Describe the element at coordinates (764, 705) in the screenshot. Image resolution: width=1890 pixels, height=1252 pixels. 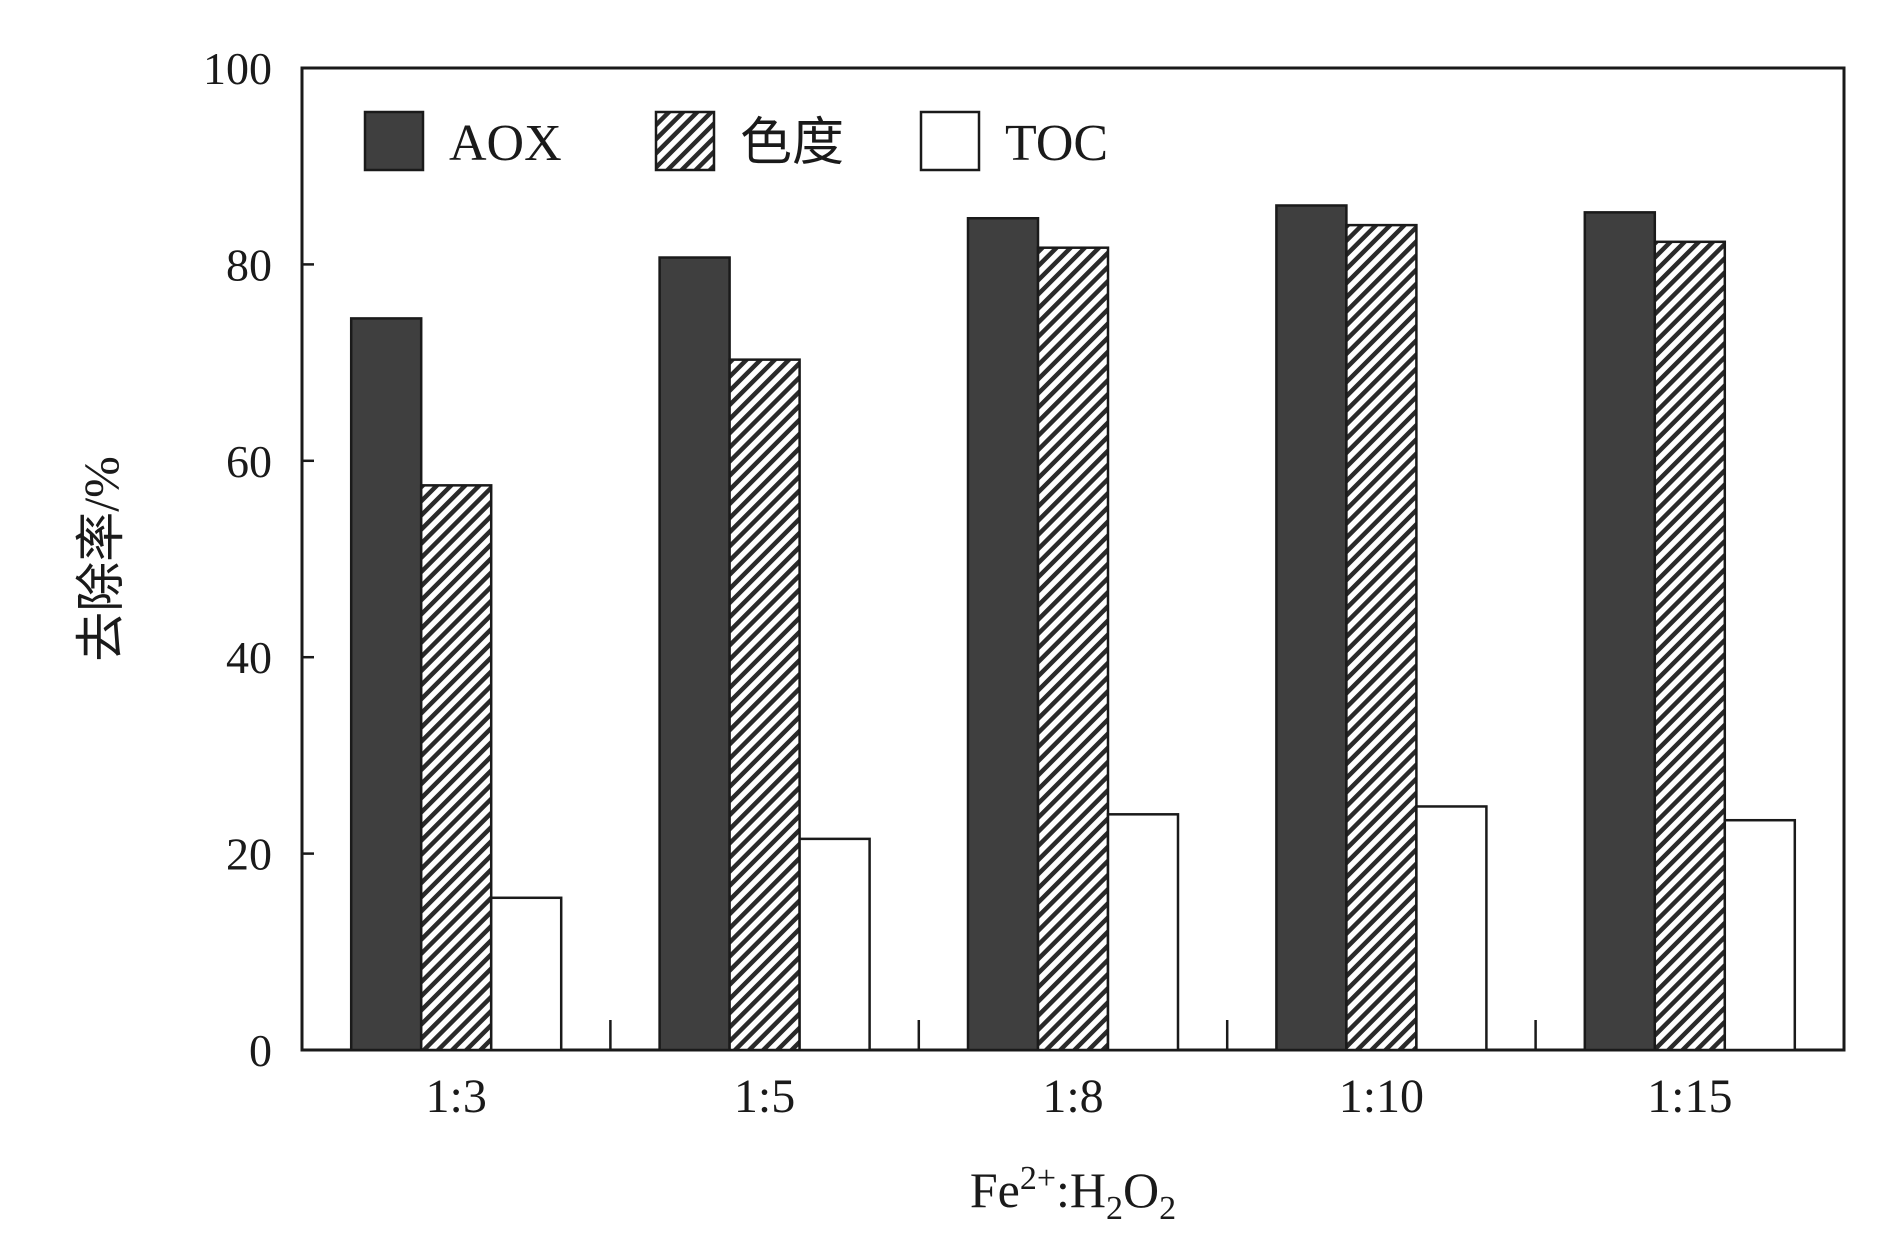
I see `bar-色度-1:5` at that location.